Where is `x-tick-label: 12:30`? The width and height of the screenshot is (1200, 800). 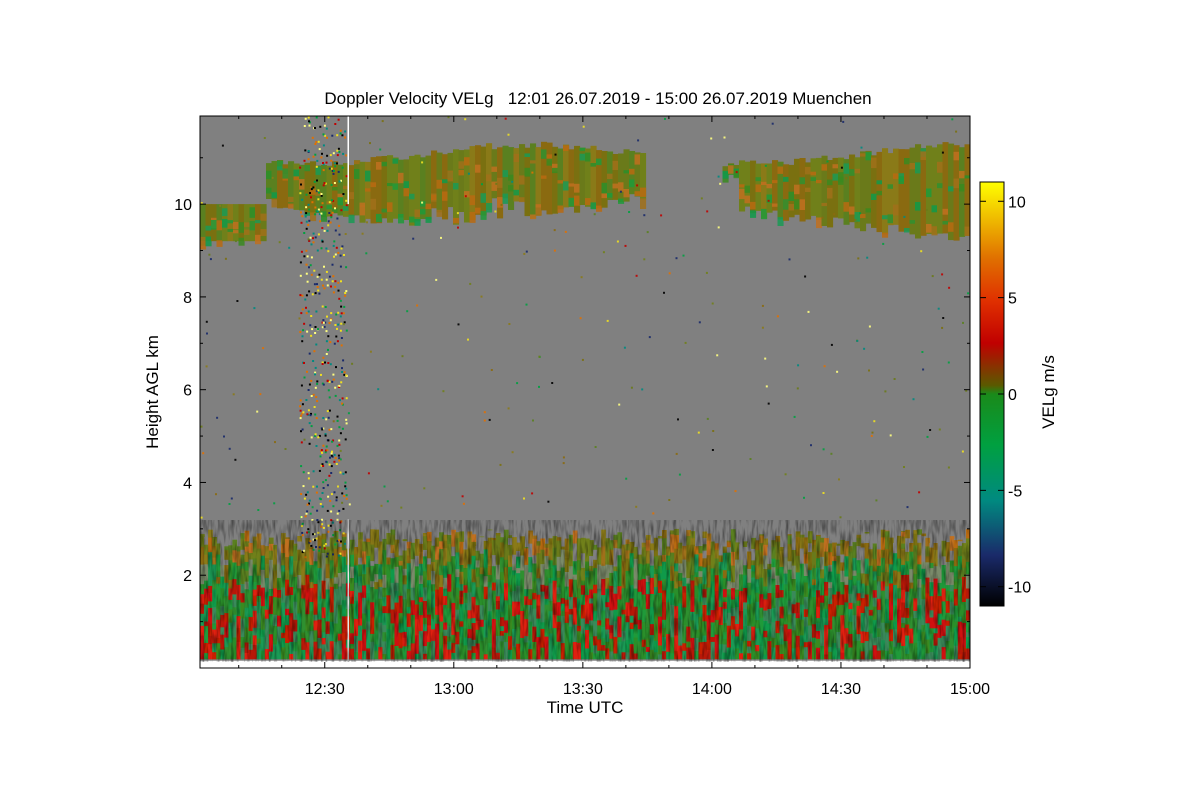
x-tick-label: 12:30 is located at coordinates (325, 689).